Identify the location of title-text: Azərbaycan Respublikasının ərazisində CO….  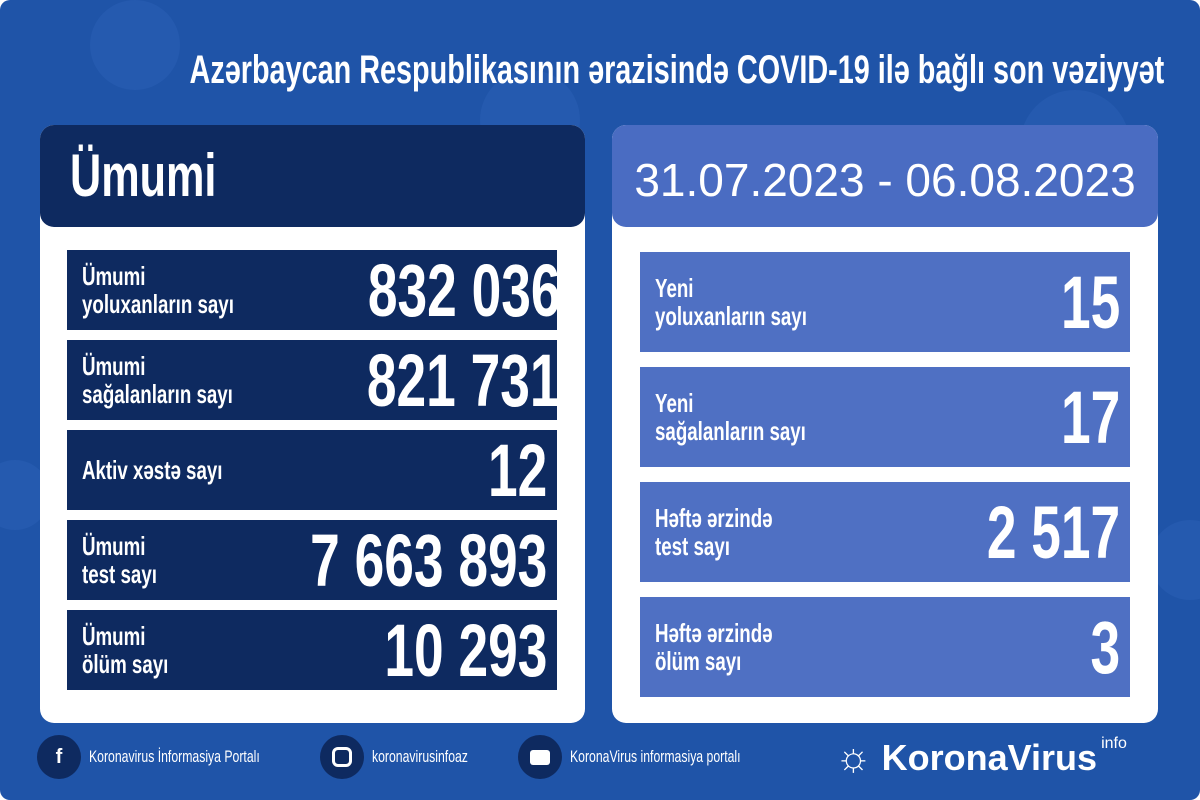
(677, 70).